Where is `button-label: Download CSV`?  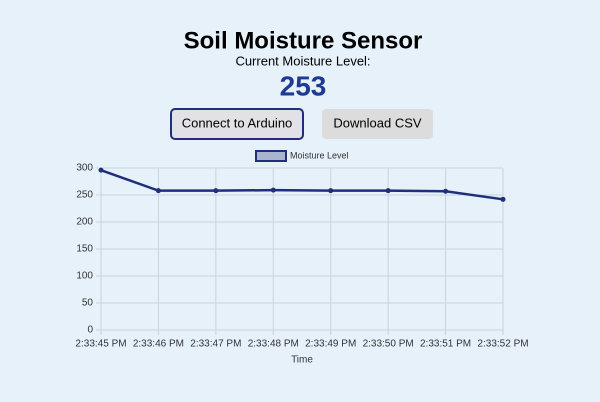
button-label: Download CSV is located at coordinates (377, 122).